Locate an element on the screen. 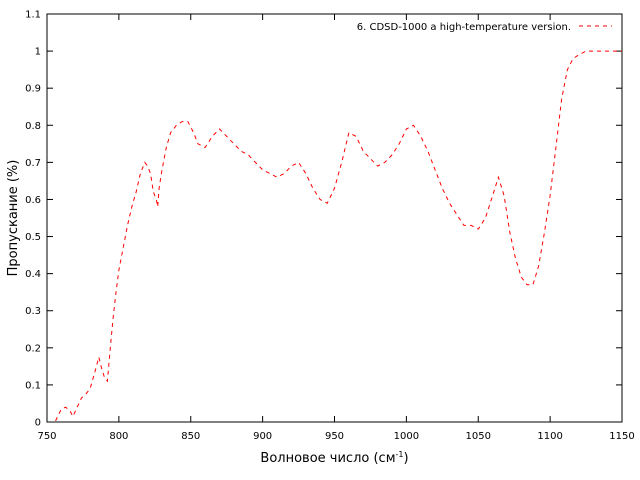  x-tick-label: 1150 is located at coordinates (621, 436).